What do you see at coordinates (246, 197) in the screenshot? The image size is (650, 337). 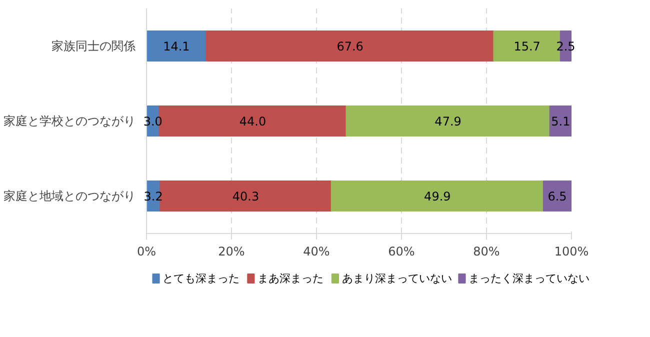 I see `data-label: 40.3` at bounding box center [246, 197].